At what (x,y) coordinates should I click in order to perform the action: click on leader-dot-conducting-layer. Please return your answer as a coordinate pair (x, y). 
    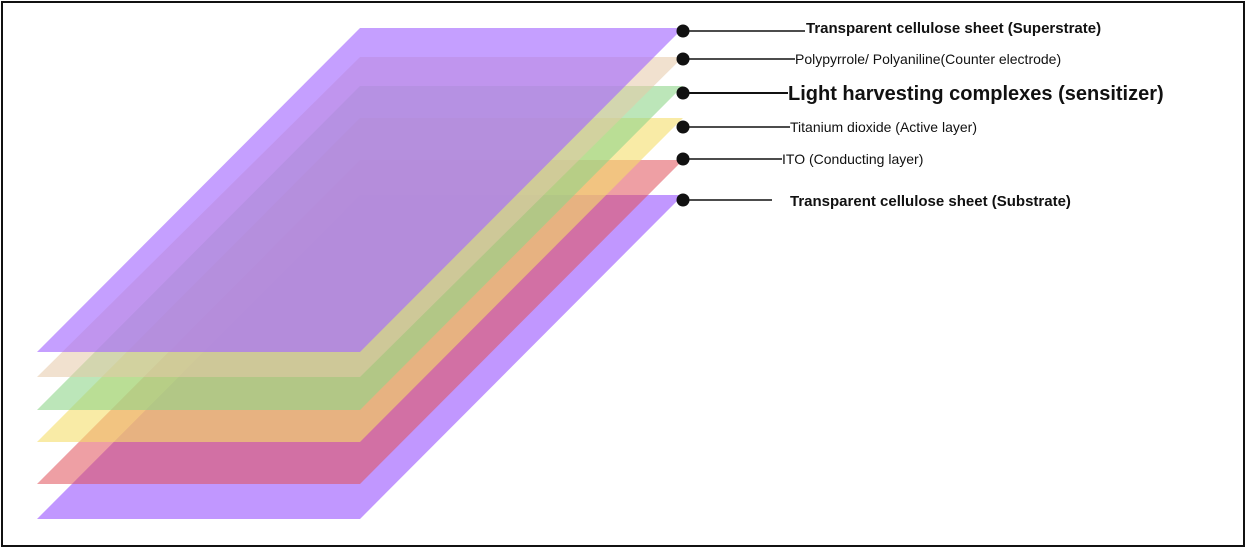
    Looking at the image, I should click on (683, 159).